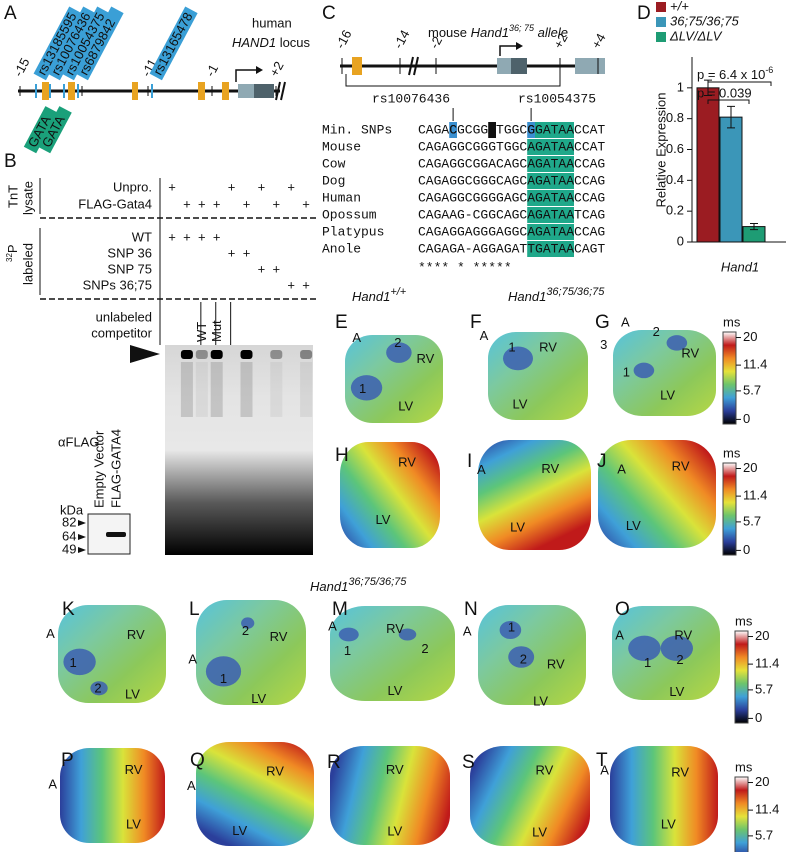 The height and width of the screenshot is (852, 800). I want to click on header-gene: Hand1, so click(527, 296).